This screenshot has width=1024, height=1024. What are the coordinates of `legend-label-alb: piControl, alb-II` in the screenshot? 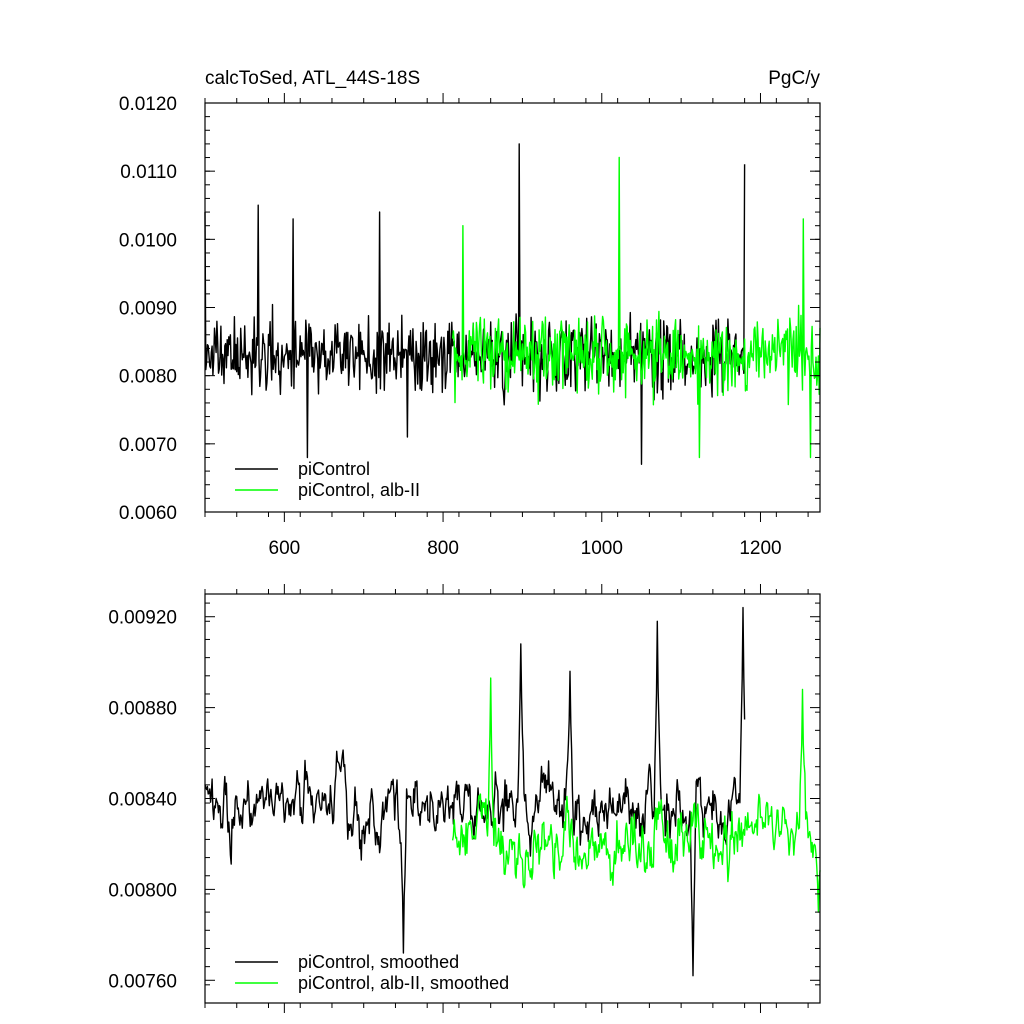 It's located at (359, 490).